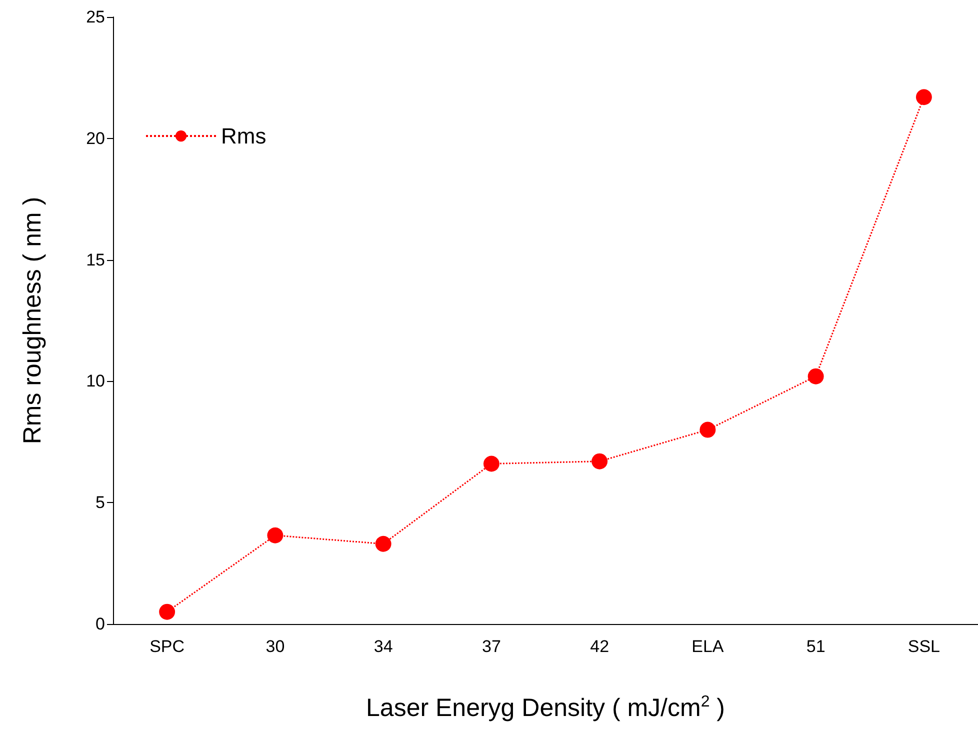 The image size is (978, 740). Describe the element at coordinates (95, 138) in the screenshot. I see `y-tick-label: 20` at that location.